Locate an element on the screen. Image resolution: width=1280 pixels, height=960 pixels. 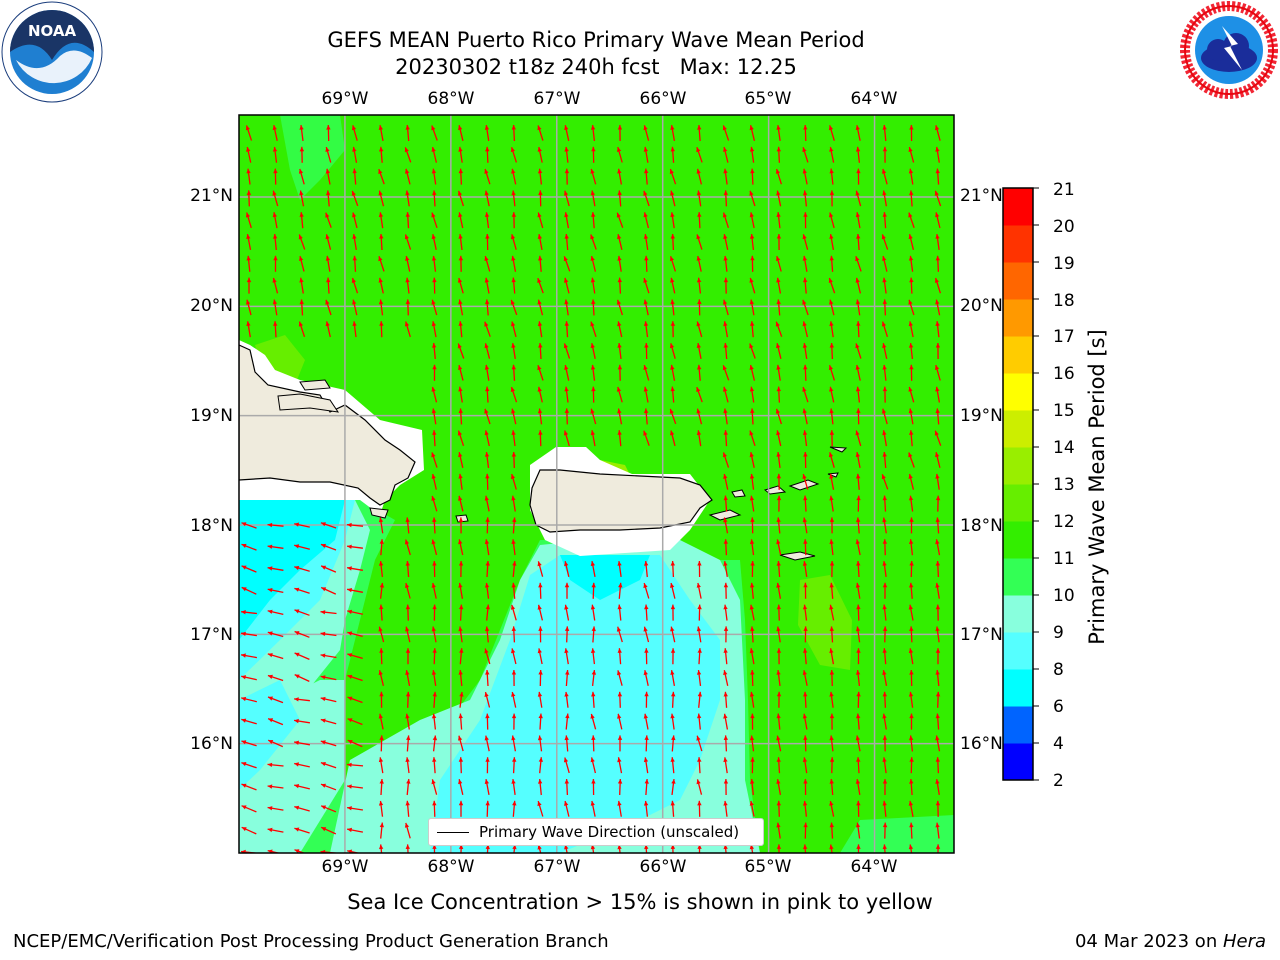
lat-tick-left: 19°N is located at coordinates (211, 416).